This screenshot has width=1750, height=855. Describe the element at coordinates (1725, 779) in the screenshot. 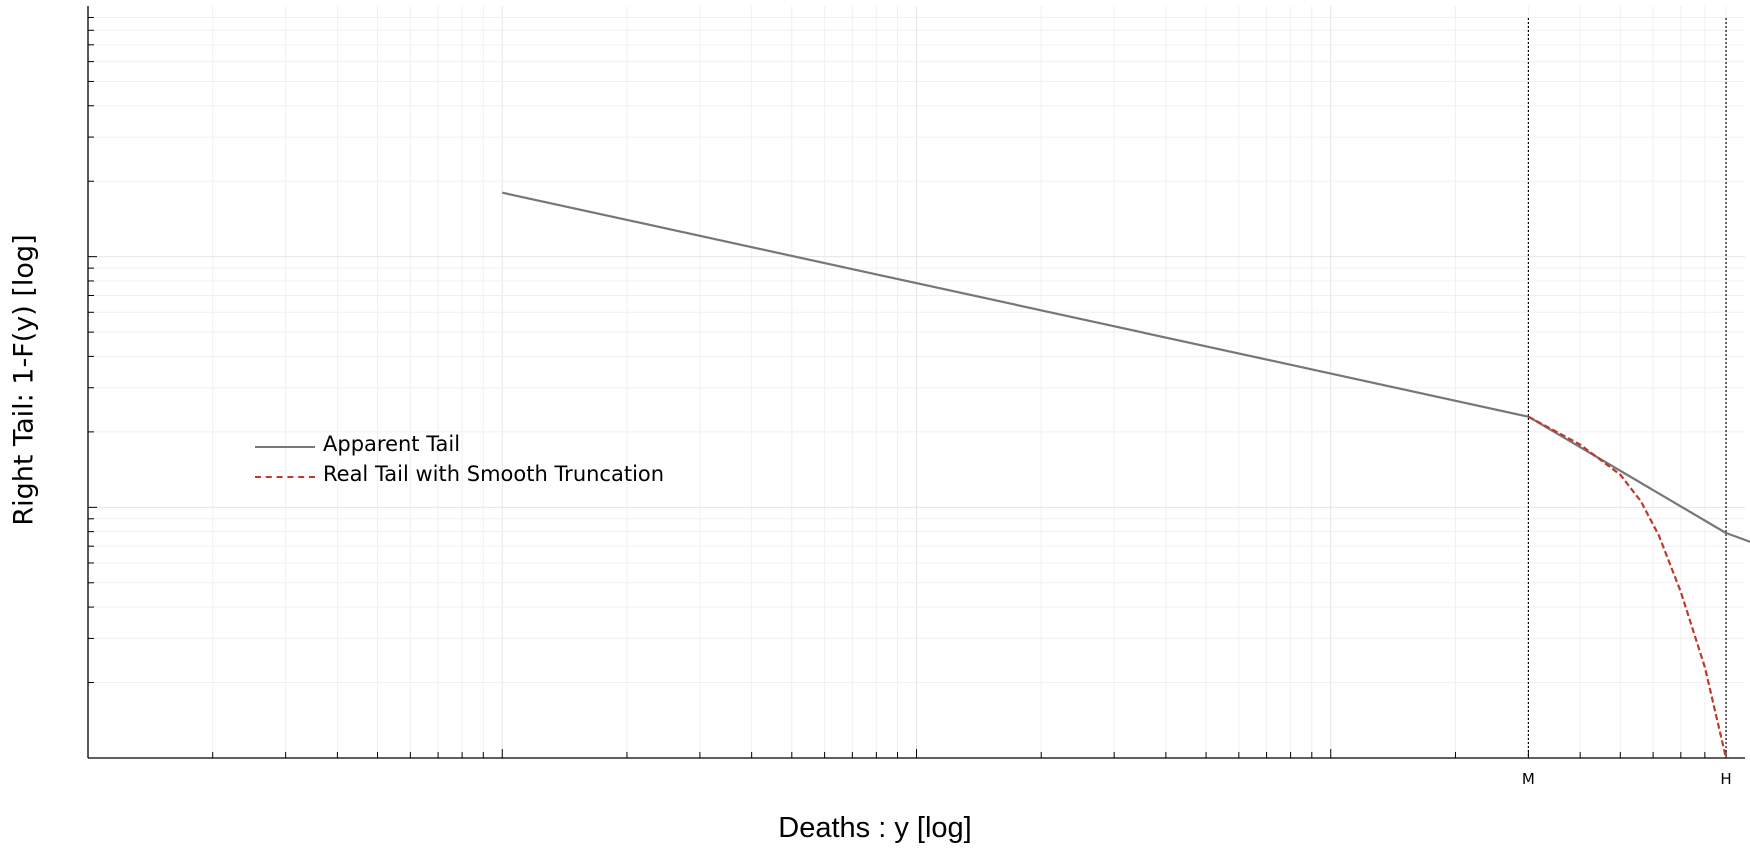

I see `x-tick-label: H` at that location.